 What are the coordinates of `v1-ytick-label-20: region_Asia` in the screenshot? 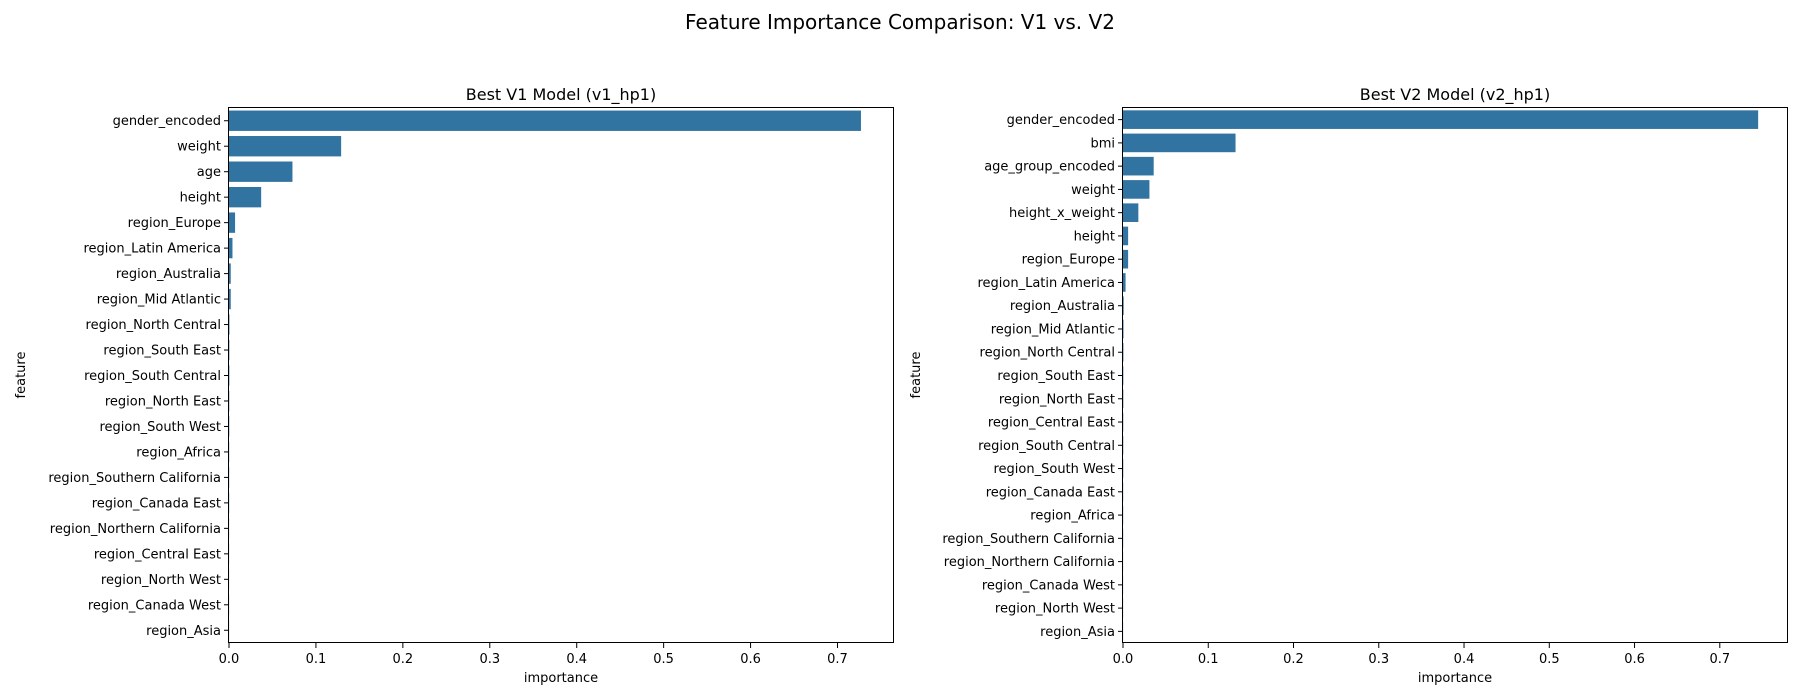 It's located at (183, 631).